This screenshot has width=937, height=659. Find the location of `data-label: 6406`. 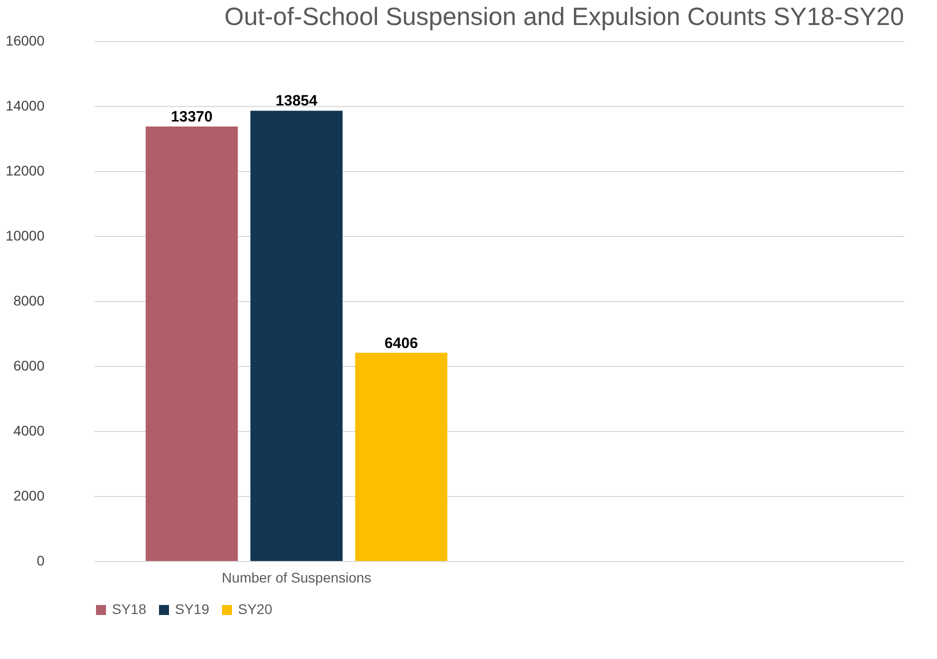

data-label: 6406 is located at coordinates (401, 343).